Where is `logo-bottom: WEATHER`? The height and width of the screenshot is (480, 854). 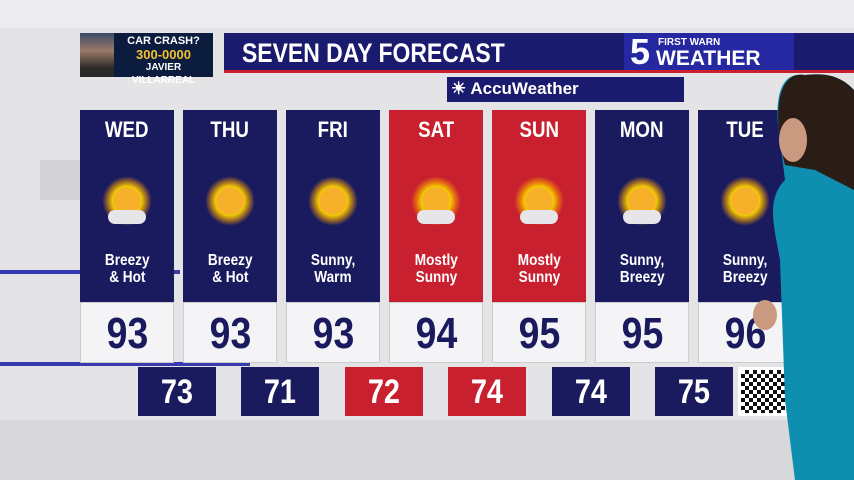
logo-bottom: WEATHER is located at coordinates (708, 58).